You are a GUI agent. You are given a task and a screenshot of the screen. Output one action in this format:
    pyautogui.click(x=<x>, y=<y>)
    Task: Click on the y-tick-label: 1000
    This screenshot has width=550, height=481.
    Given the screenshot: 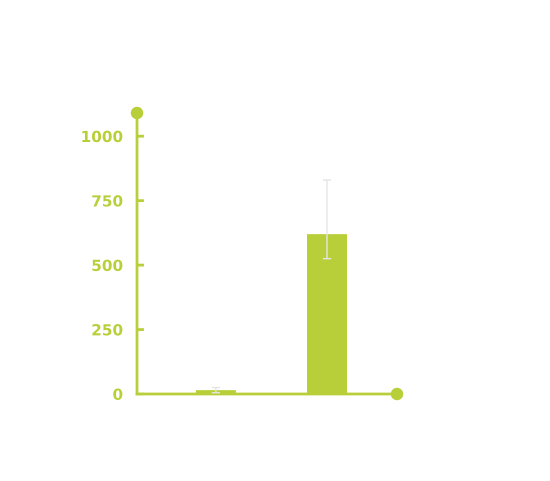 What is the action you would take?
    pyautogui.click(x=102, y=136)
    